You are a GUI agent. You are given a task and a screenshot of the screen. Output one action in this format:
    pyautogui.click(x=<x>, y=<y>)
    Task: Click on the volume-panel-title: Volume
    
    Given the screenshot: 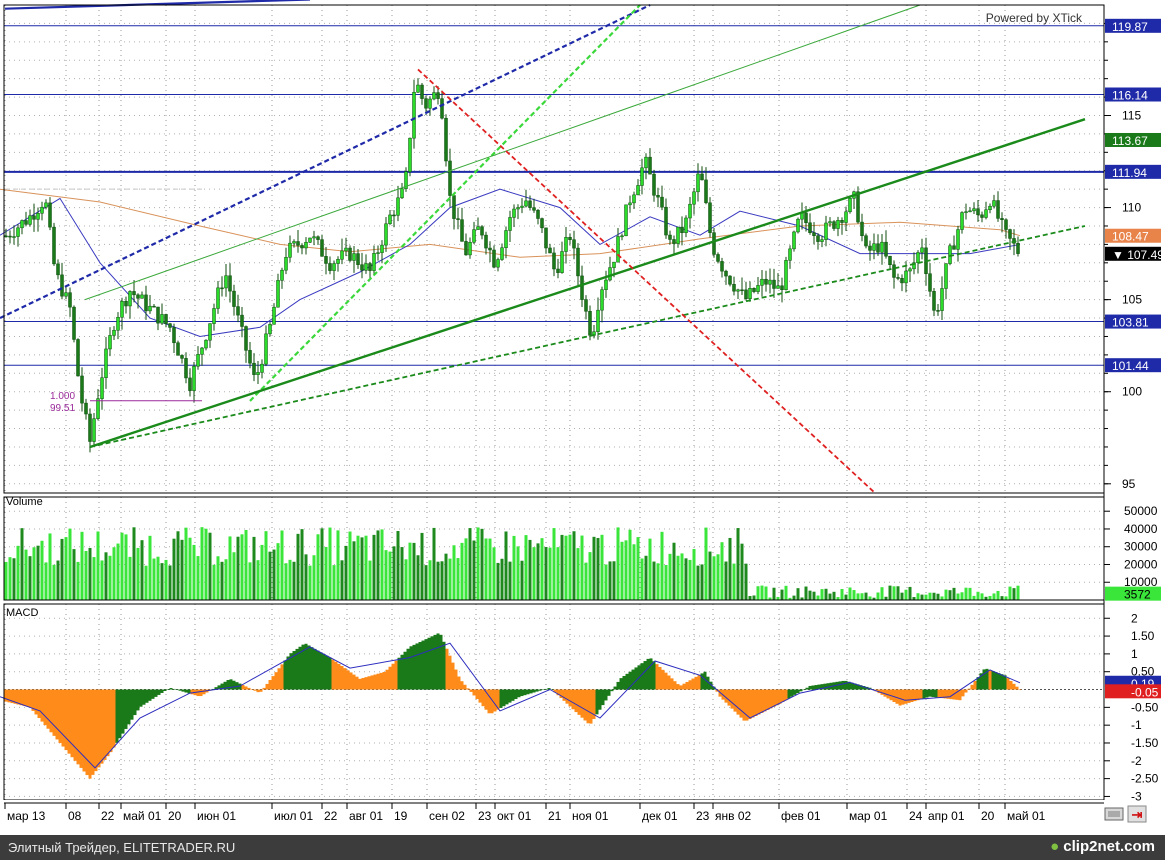 What is the action you would take?
    pyautogui.click(x=24, y=502)
    